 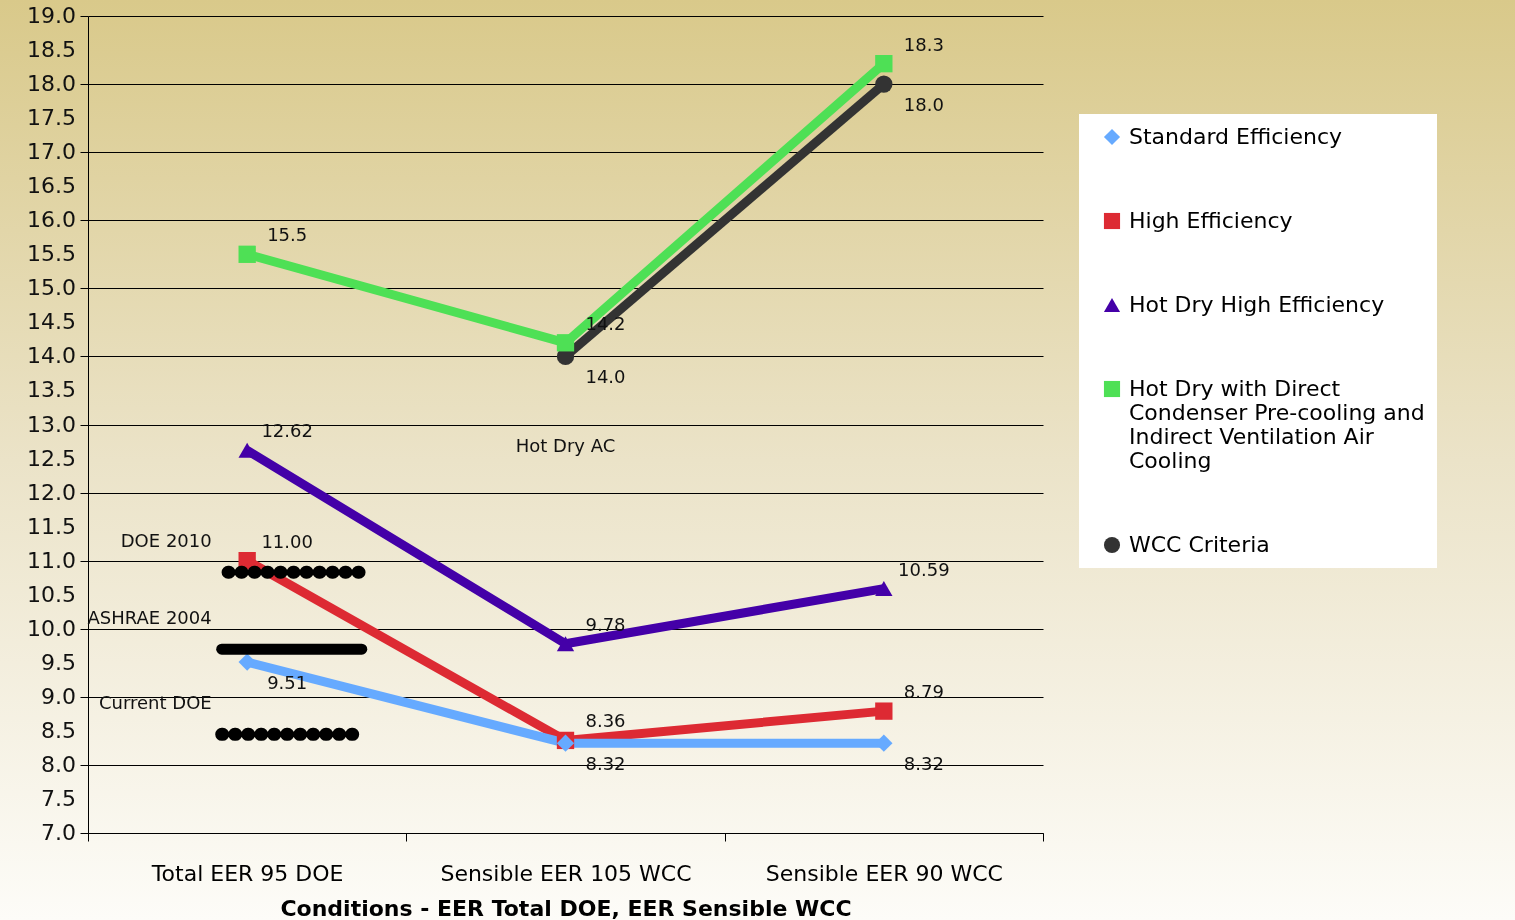 What do you see at coordinates (51, 254) in the screenshot?
I see `y-tick-label: 15.5` at bounding box center [51, 254].